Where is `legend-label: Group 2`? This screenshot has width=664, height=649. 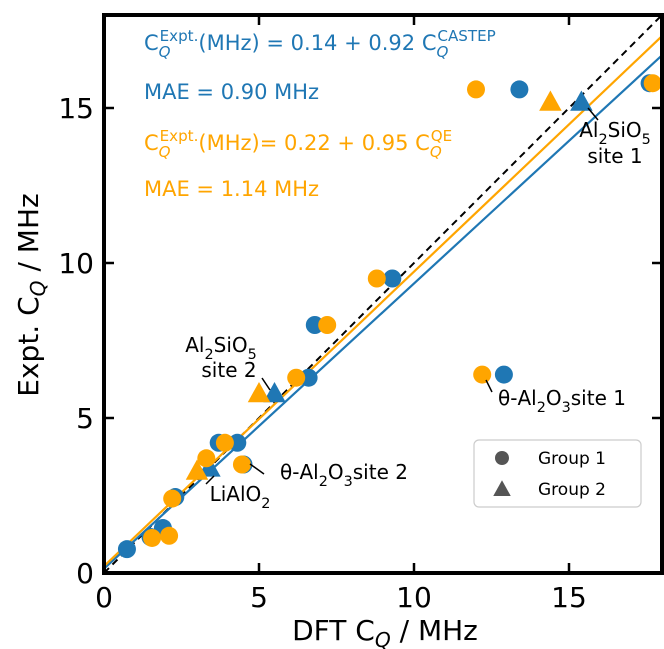
legend-label: Group 2 is located at coordinates (572, 490).